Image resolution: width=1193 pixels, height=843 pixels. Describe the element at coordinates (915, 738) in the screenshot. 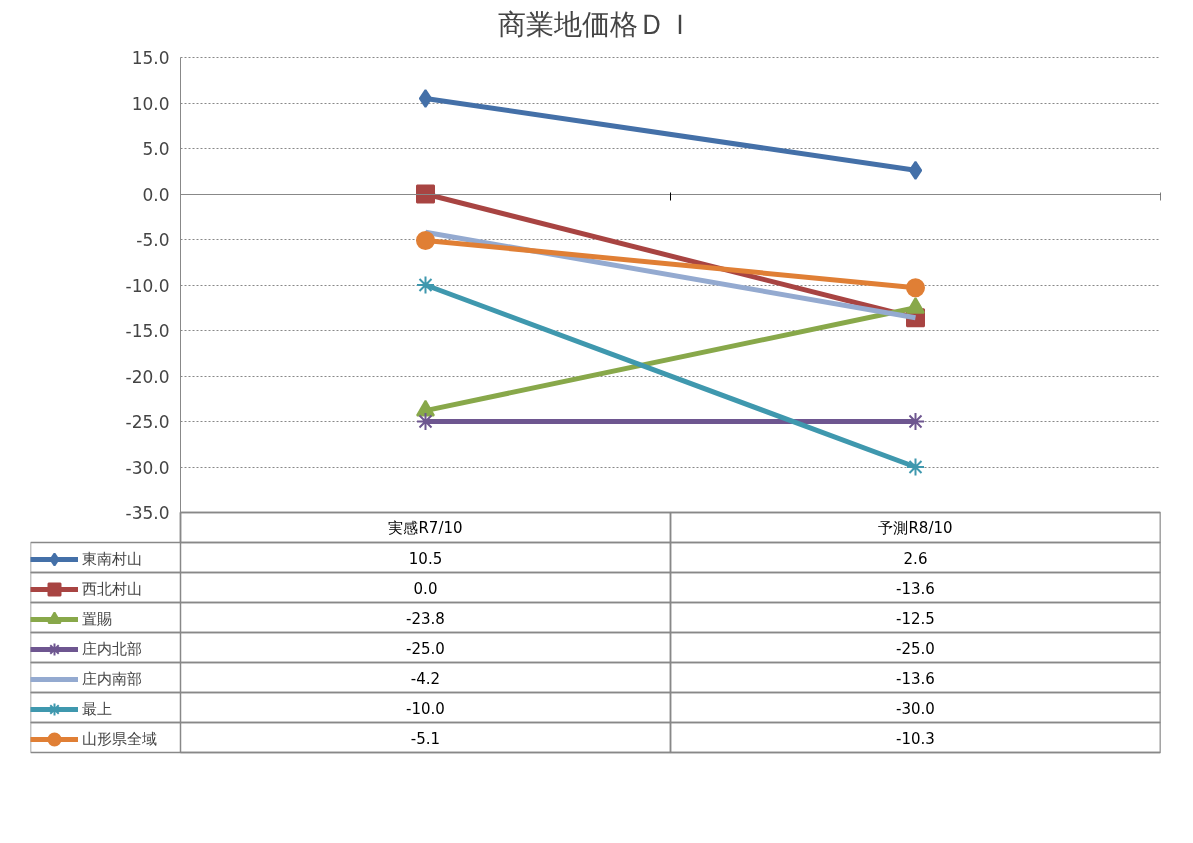

I see `data-label: -10.3` at that location.